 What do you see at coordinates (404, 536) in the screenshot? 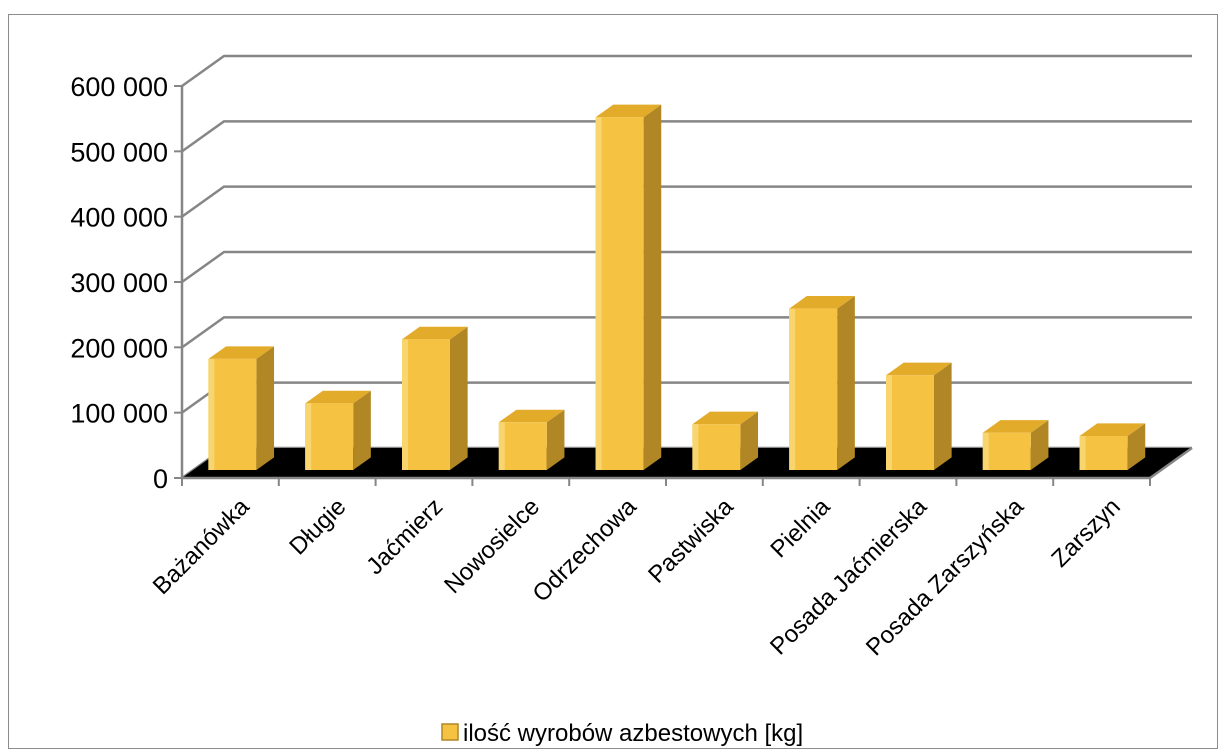
I see `x-tick-label: Jaćmierz` at bounding box center [404, 536].